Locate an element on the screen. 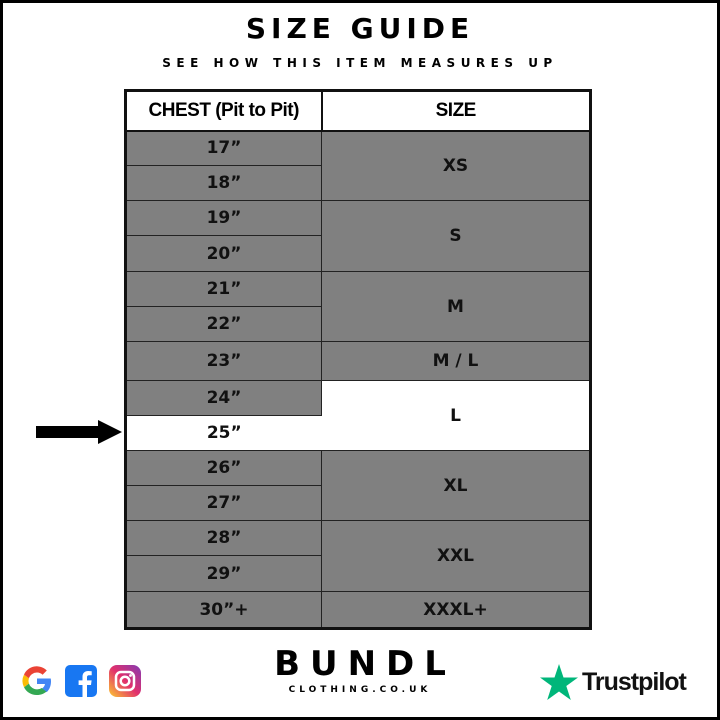  size-cell: XXXL+ is located at coordinates (456, 610).